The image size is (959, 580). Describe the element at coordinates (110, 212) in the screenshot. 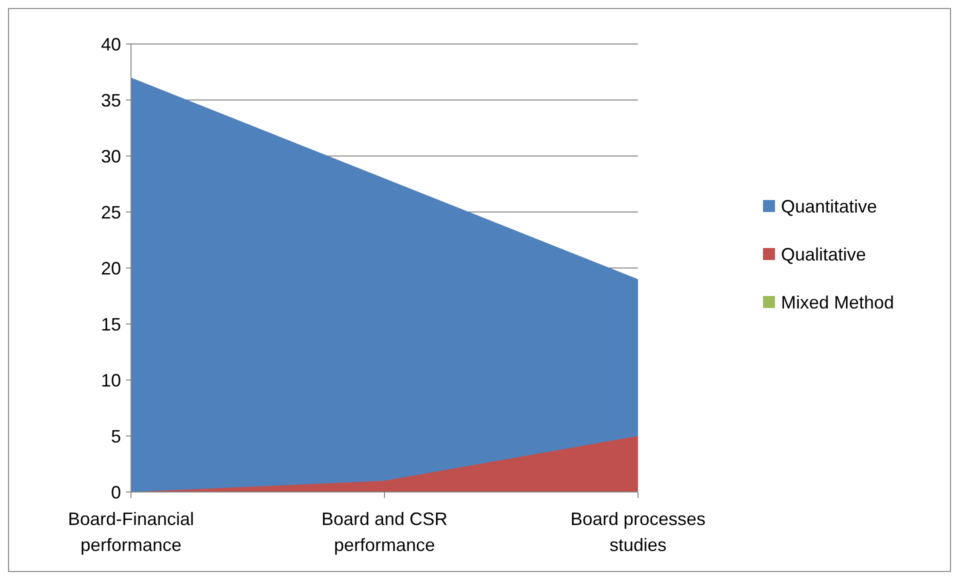

I see `y-tick-label: 25` at that location.